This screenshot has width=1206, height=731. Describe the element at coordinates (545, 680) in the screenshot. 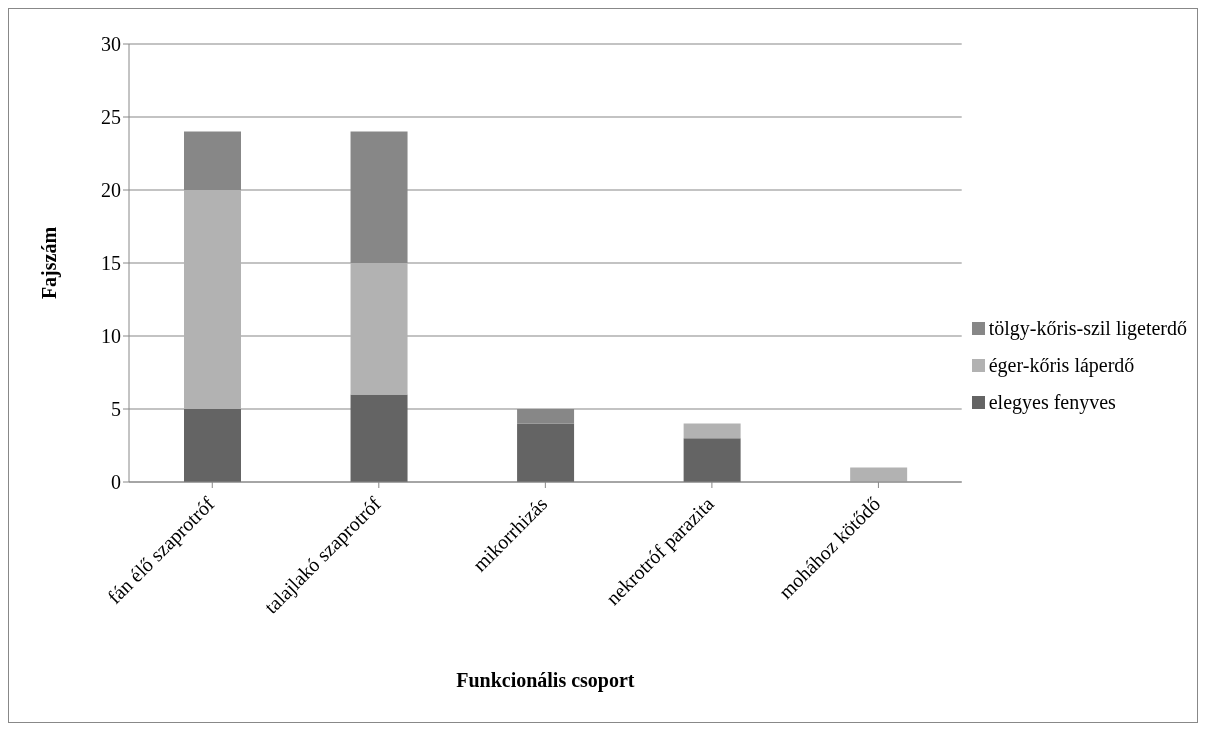

I see `x-axis-title: Funkcionális csoport` at that location.